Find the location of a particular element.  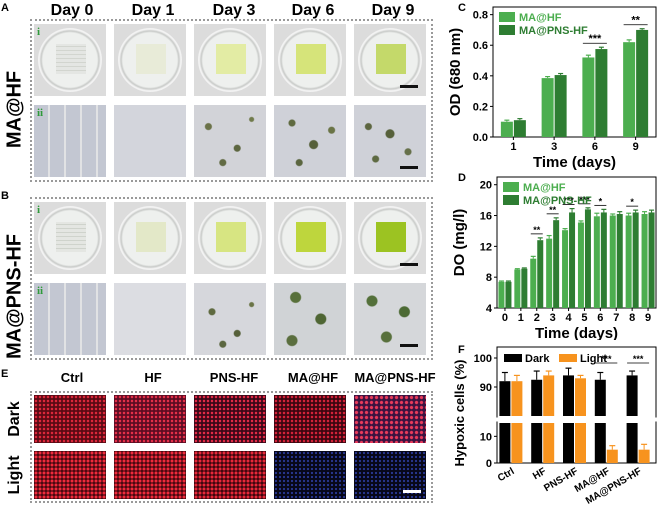

plot-frame is located at coordinates (574, 72).